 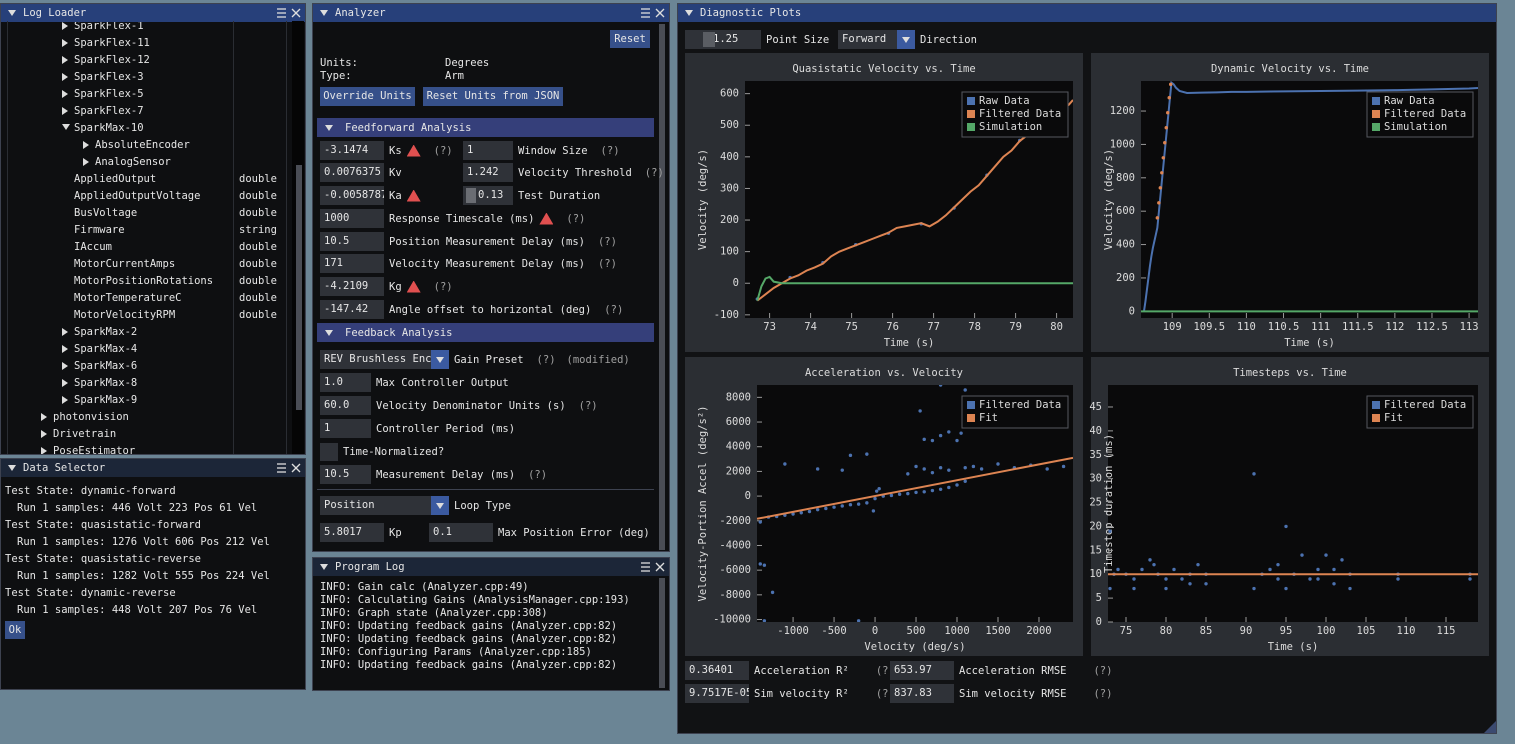 What do you see at coordinates (352, 218) in the screenshot?
I see `input-field: 1000` at bounding box center [352, 218].